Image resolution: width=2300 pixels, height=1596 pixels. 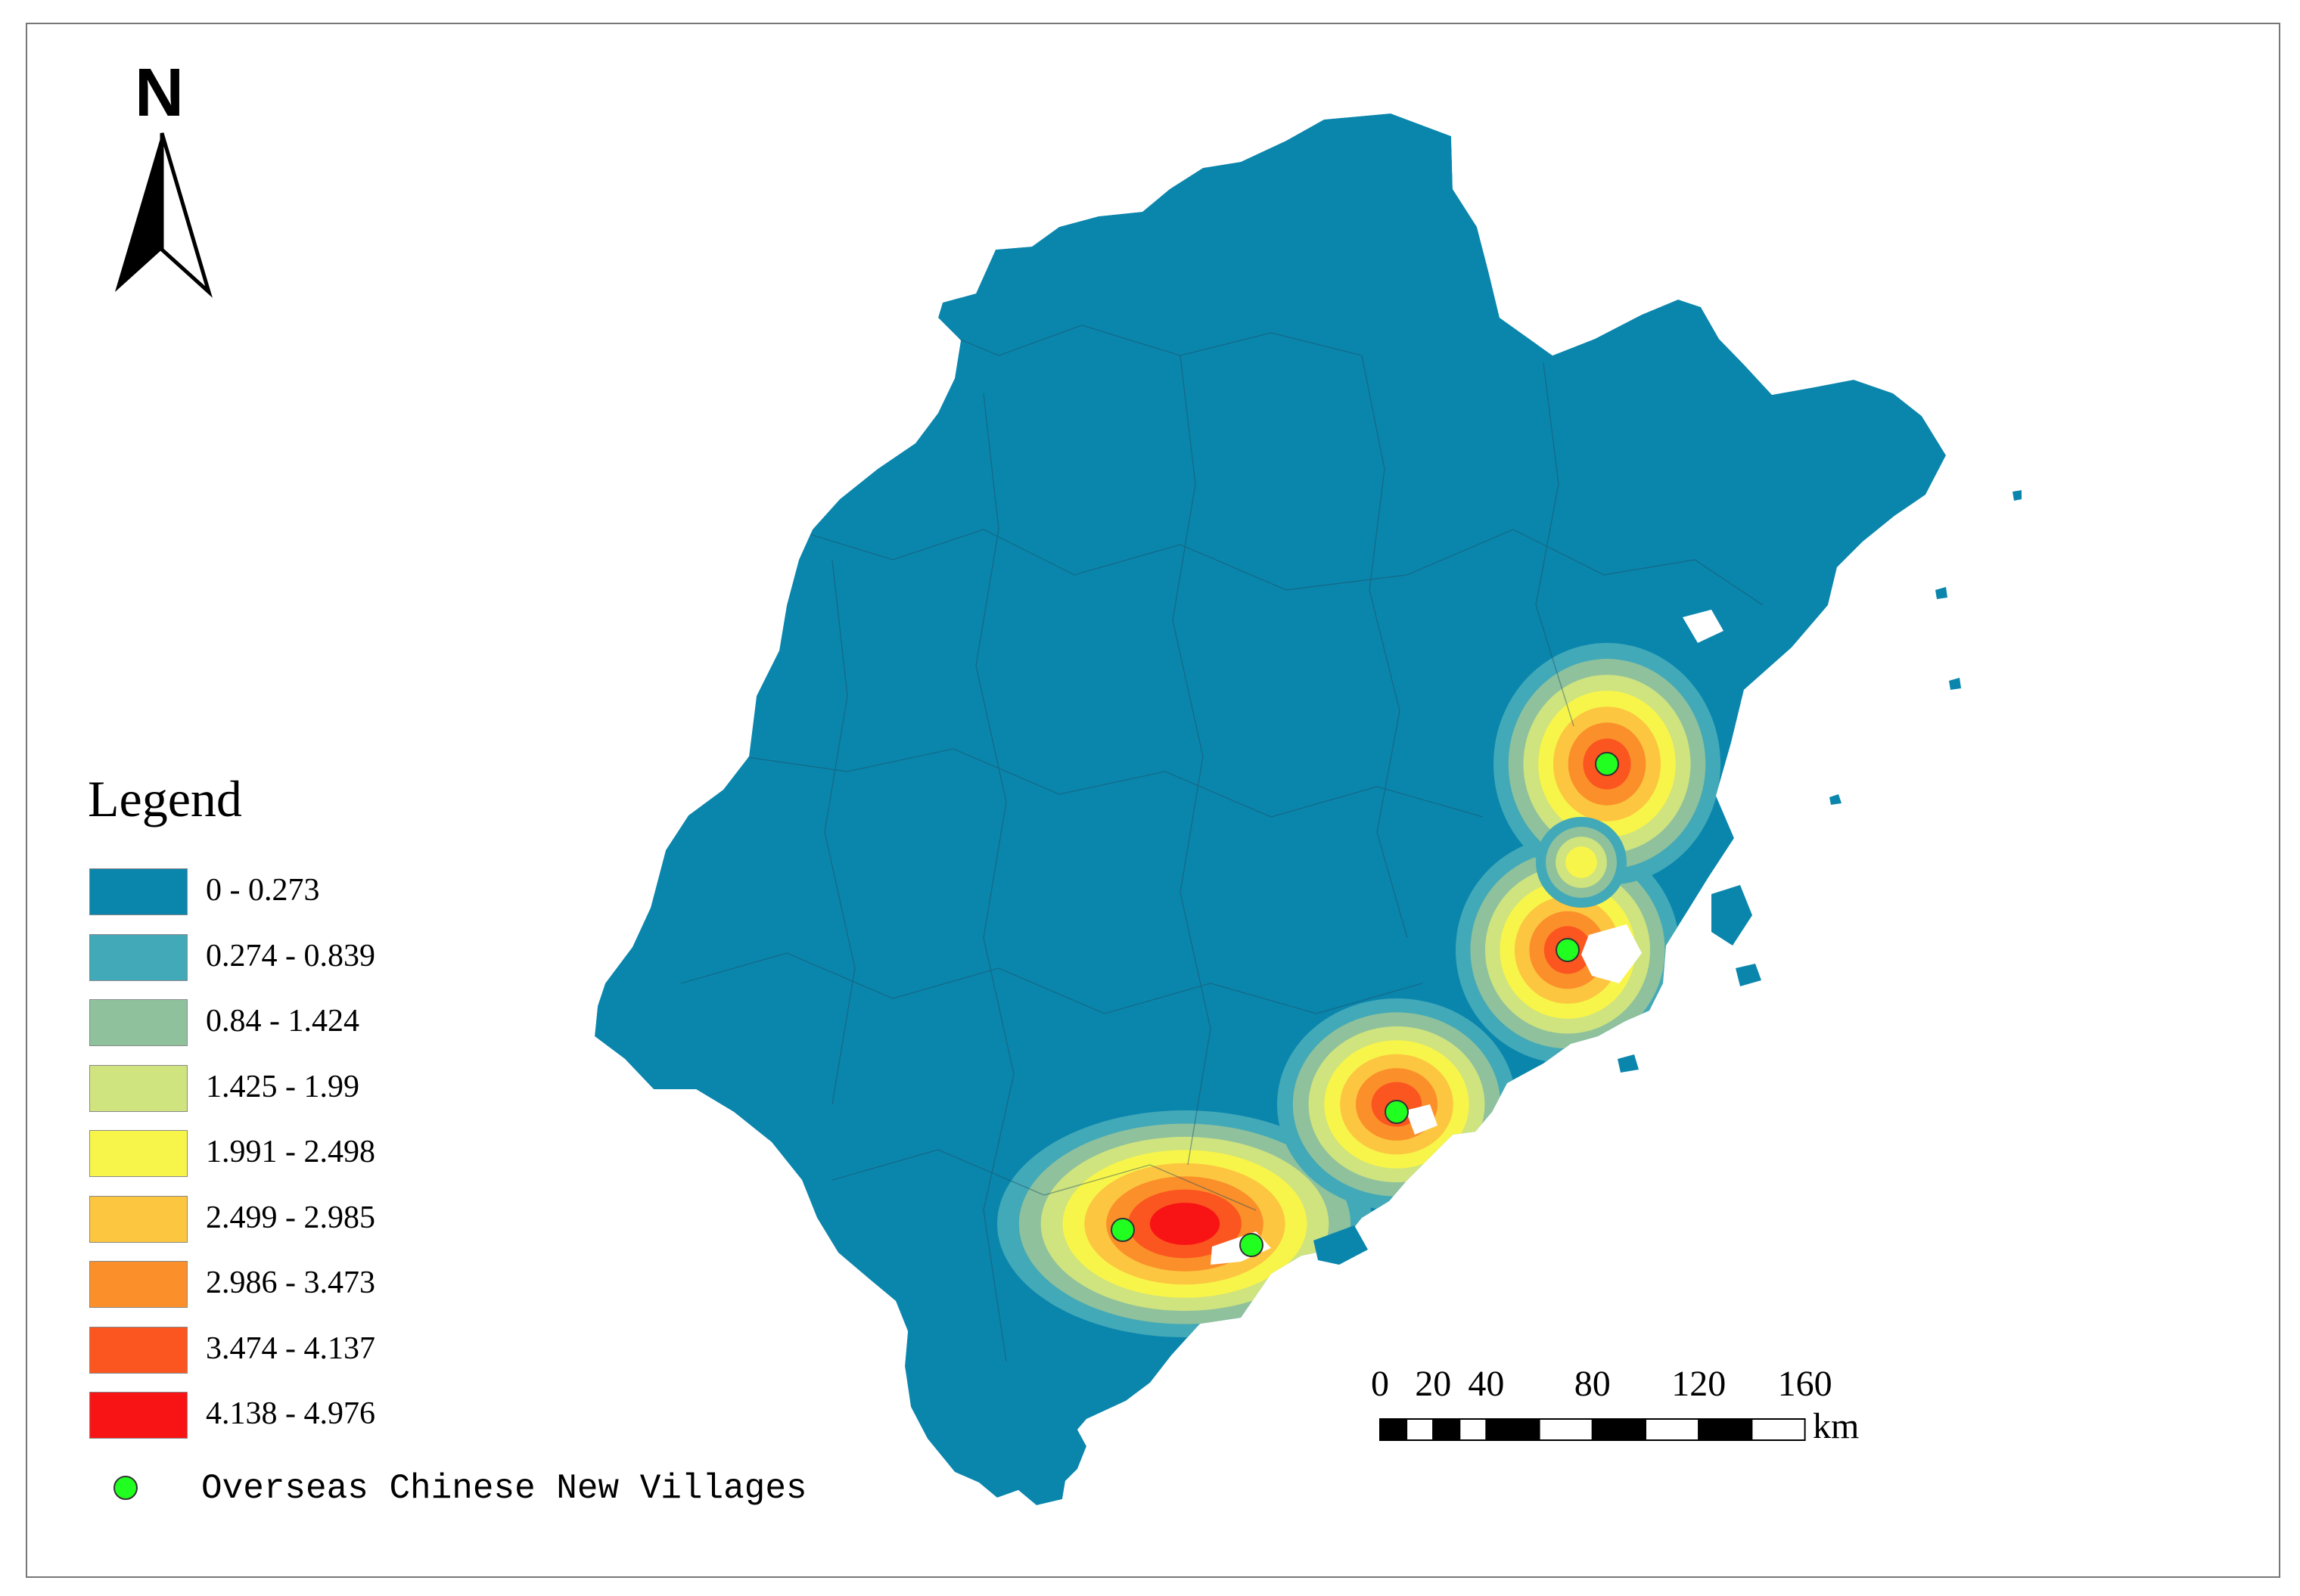 I want to click on scale-unit-label: km, so click(x=1836, y=1426).